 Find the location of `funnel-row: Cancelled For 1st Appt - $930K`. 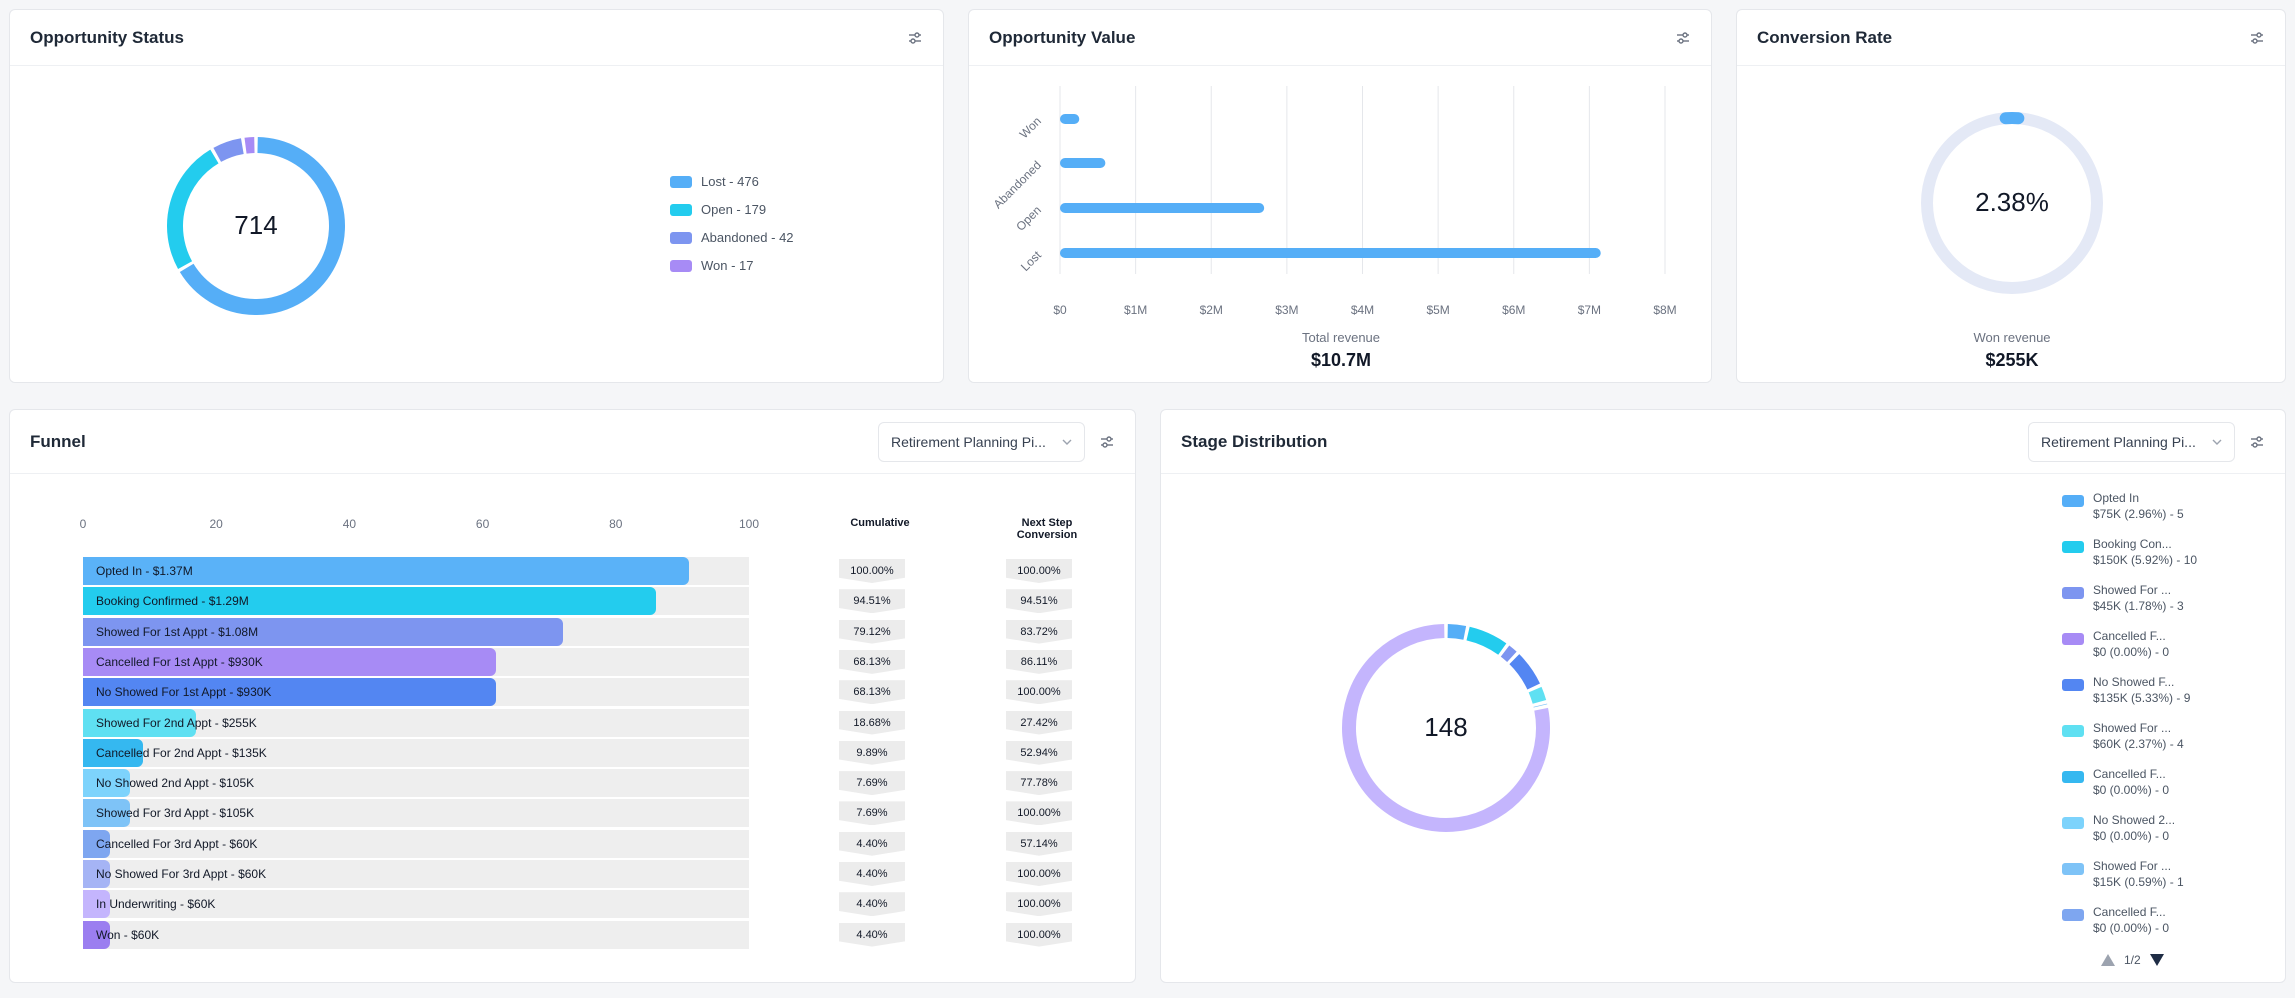

funnel-row: Cancelled For 1st Appt - $930K is located at coordinates (416, 661).